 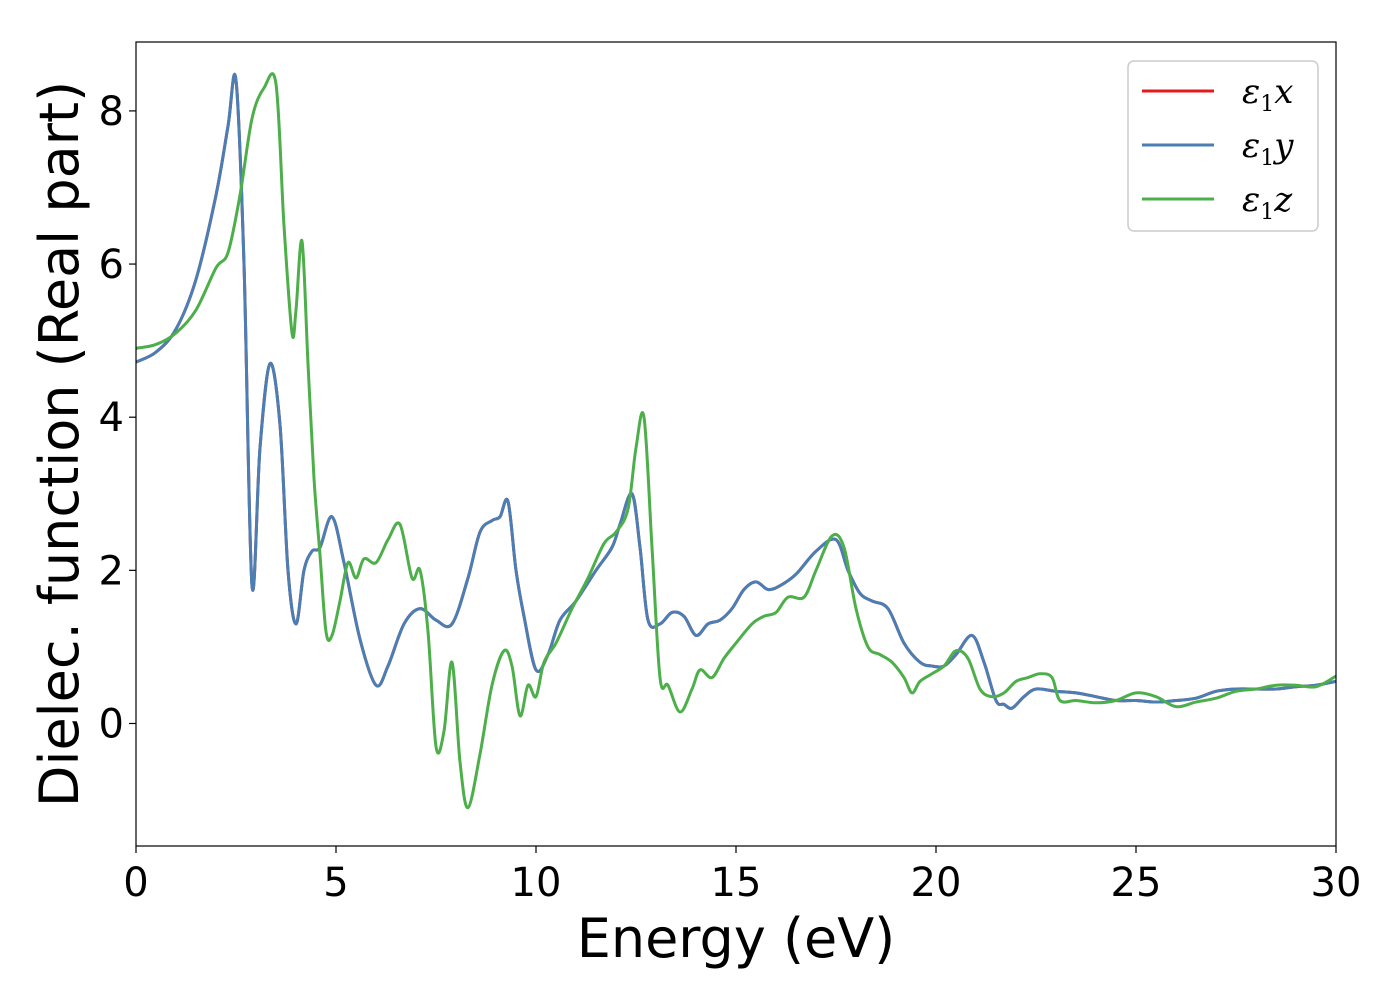 I want to click on y-tick-label: 4, so click(x=111, y=418).